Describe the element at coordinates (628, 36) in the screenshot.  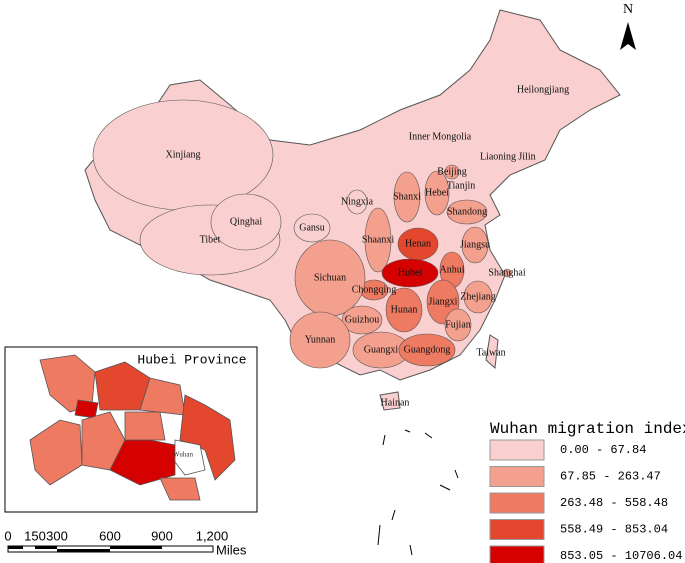
I see `arrow` at that location.